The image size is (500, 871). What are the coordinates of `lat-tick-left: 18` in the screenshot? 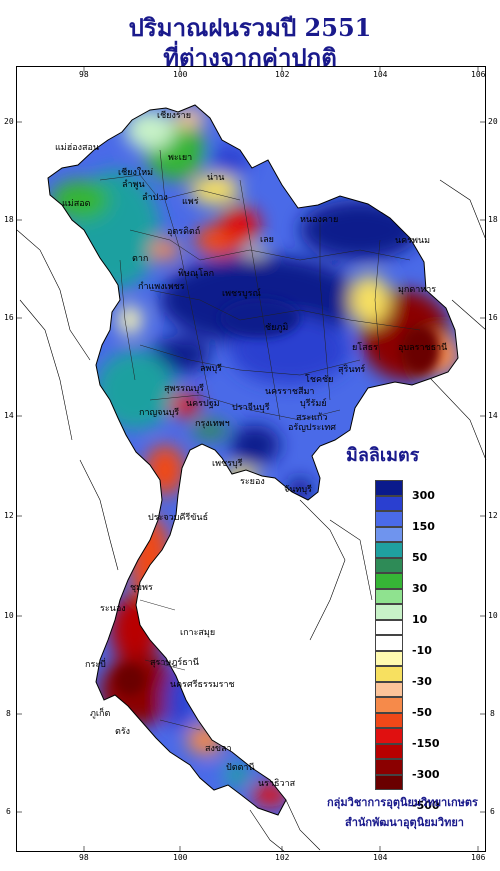 It's located at (9, 219).